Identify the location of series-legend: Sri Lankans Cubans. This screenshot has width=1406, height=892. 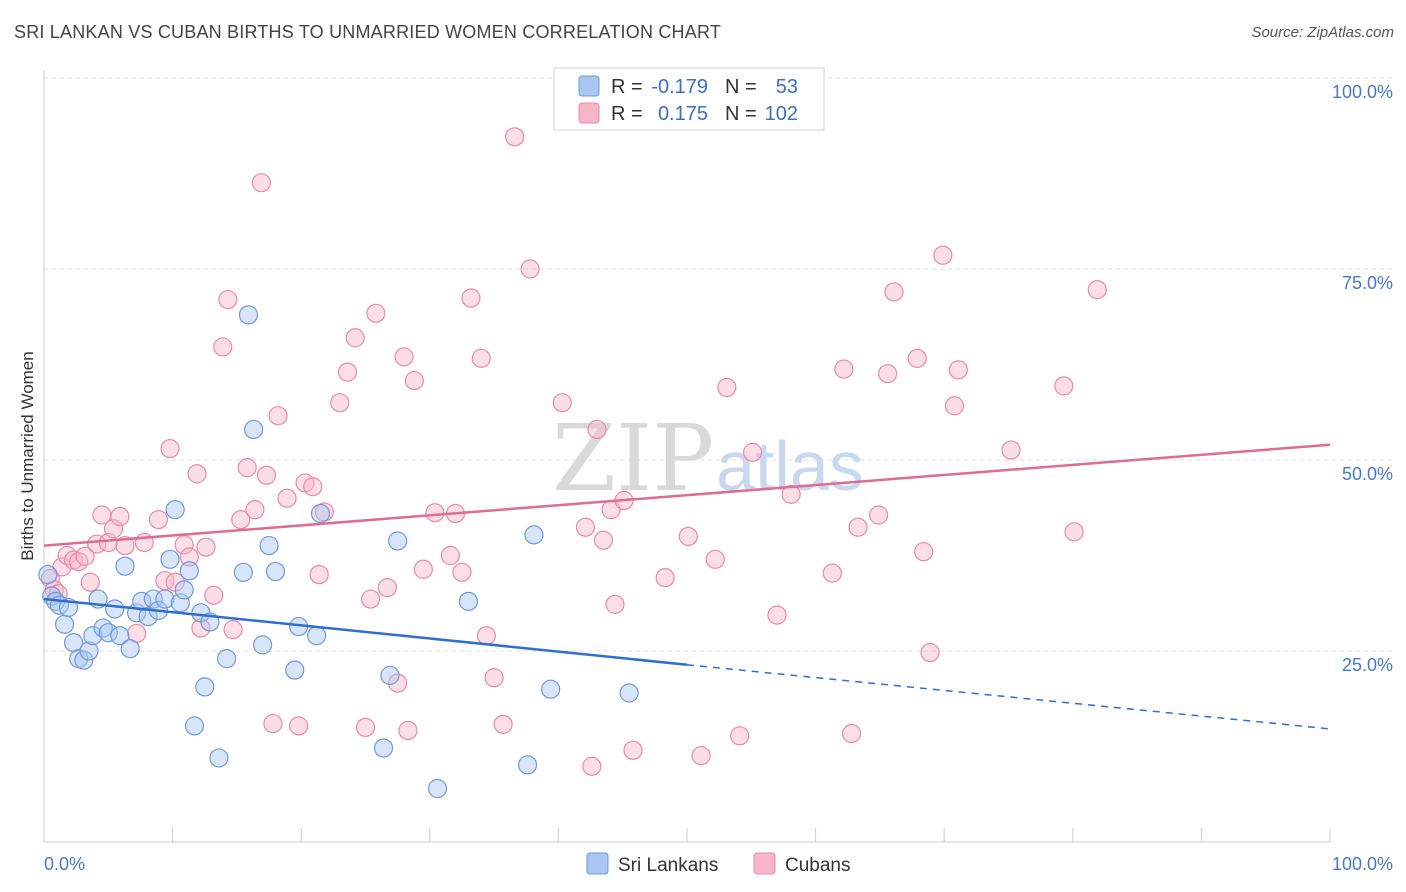
(718, 864).